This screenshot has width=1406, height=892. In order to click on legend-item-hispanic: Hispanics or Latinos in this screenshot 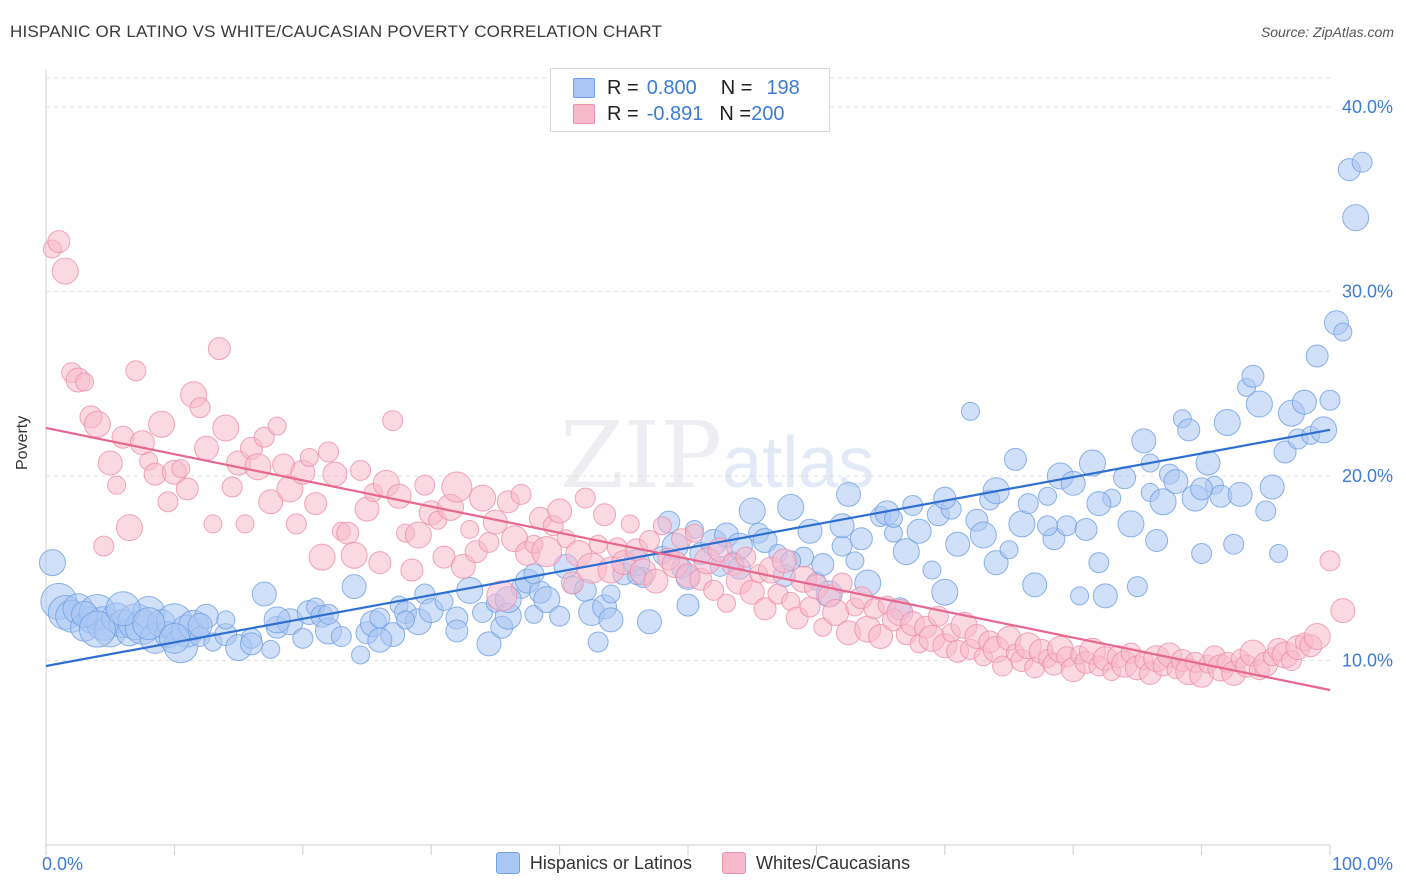, I will do `click(593, 863)`.